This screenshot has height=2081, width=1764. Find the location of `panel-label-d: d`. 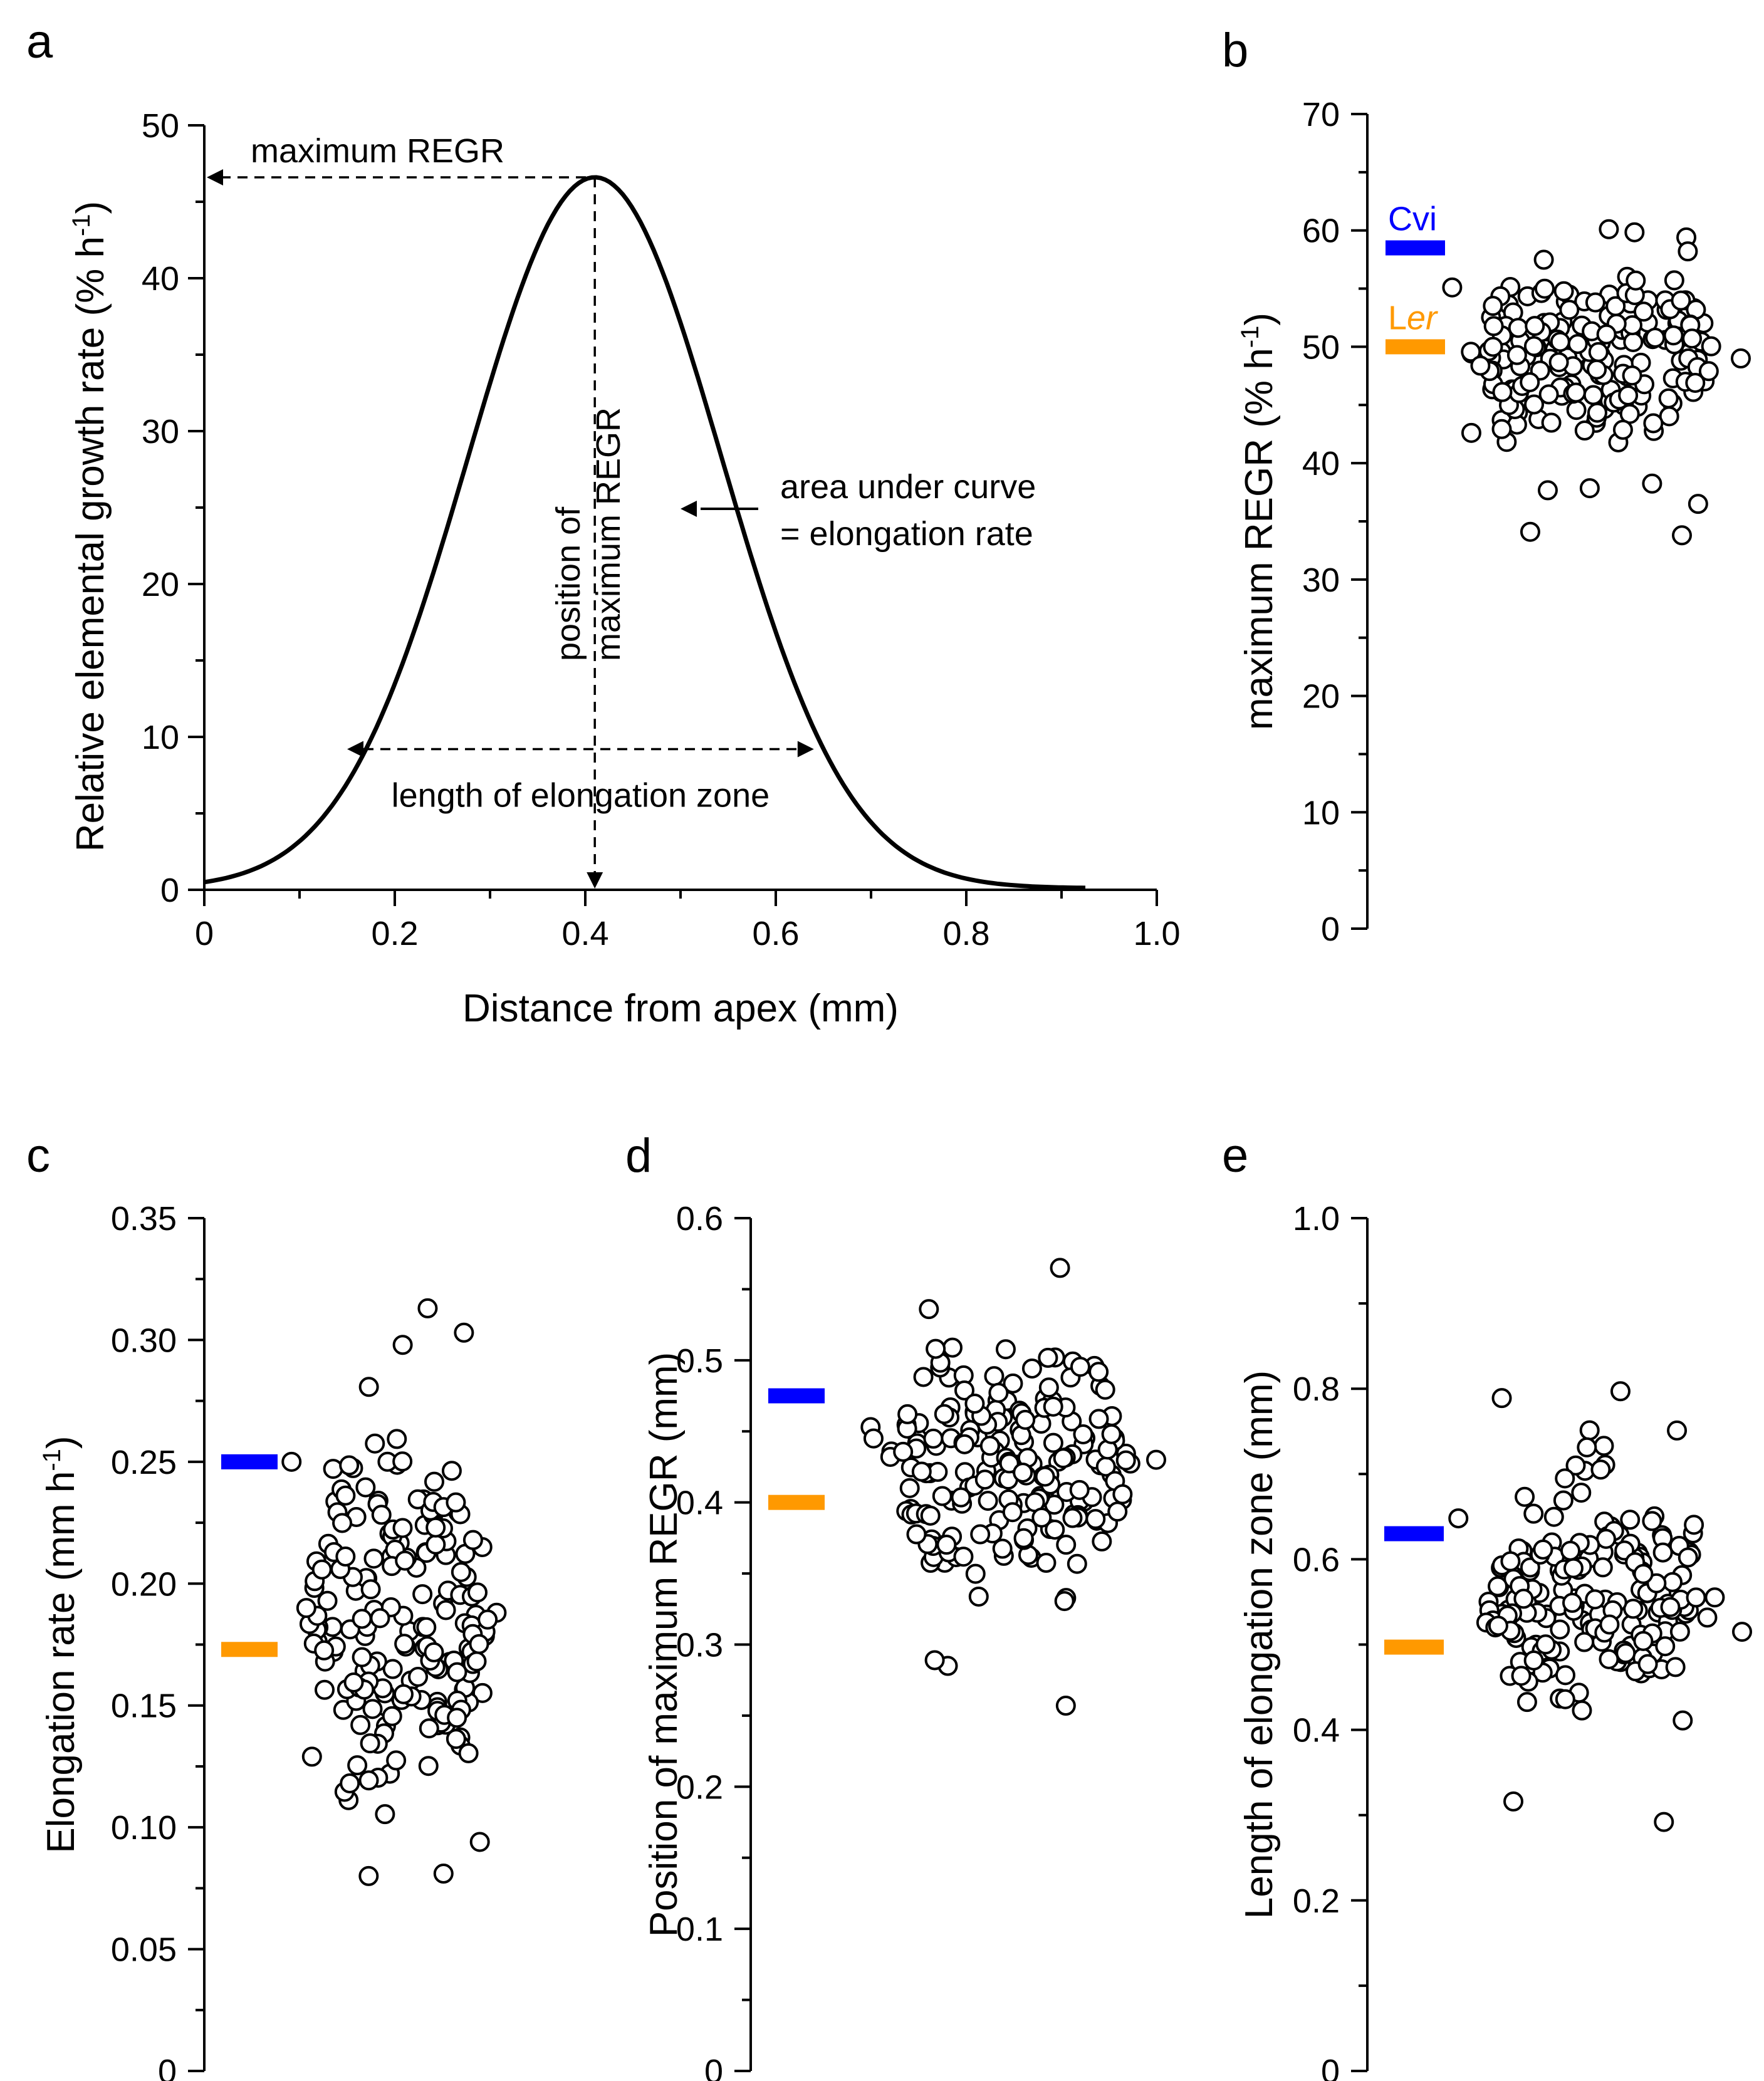

panel-label-d: d is located at coordinates (638, 1155).